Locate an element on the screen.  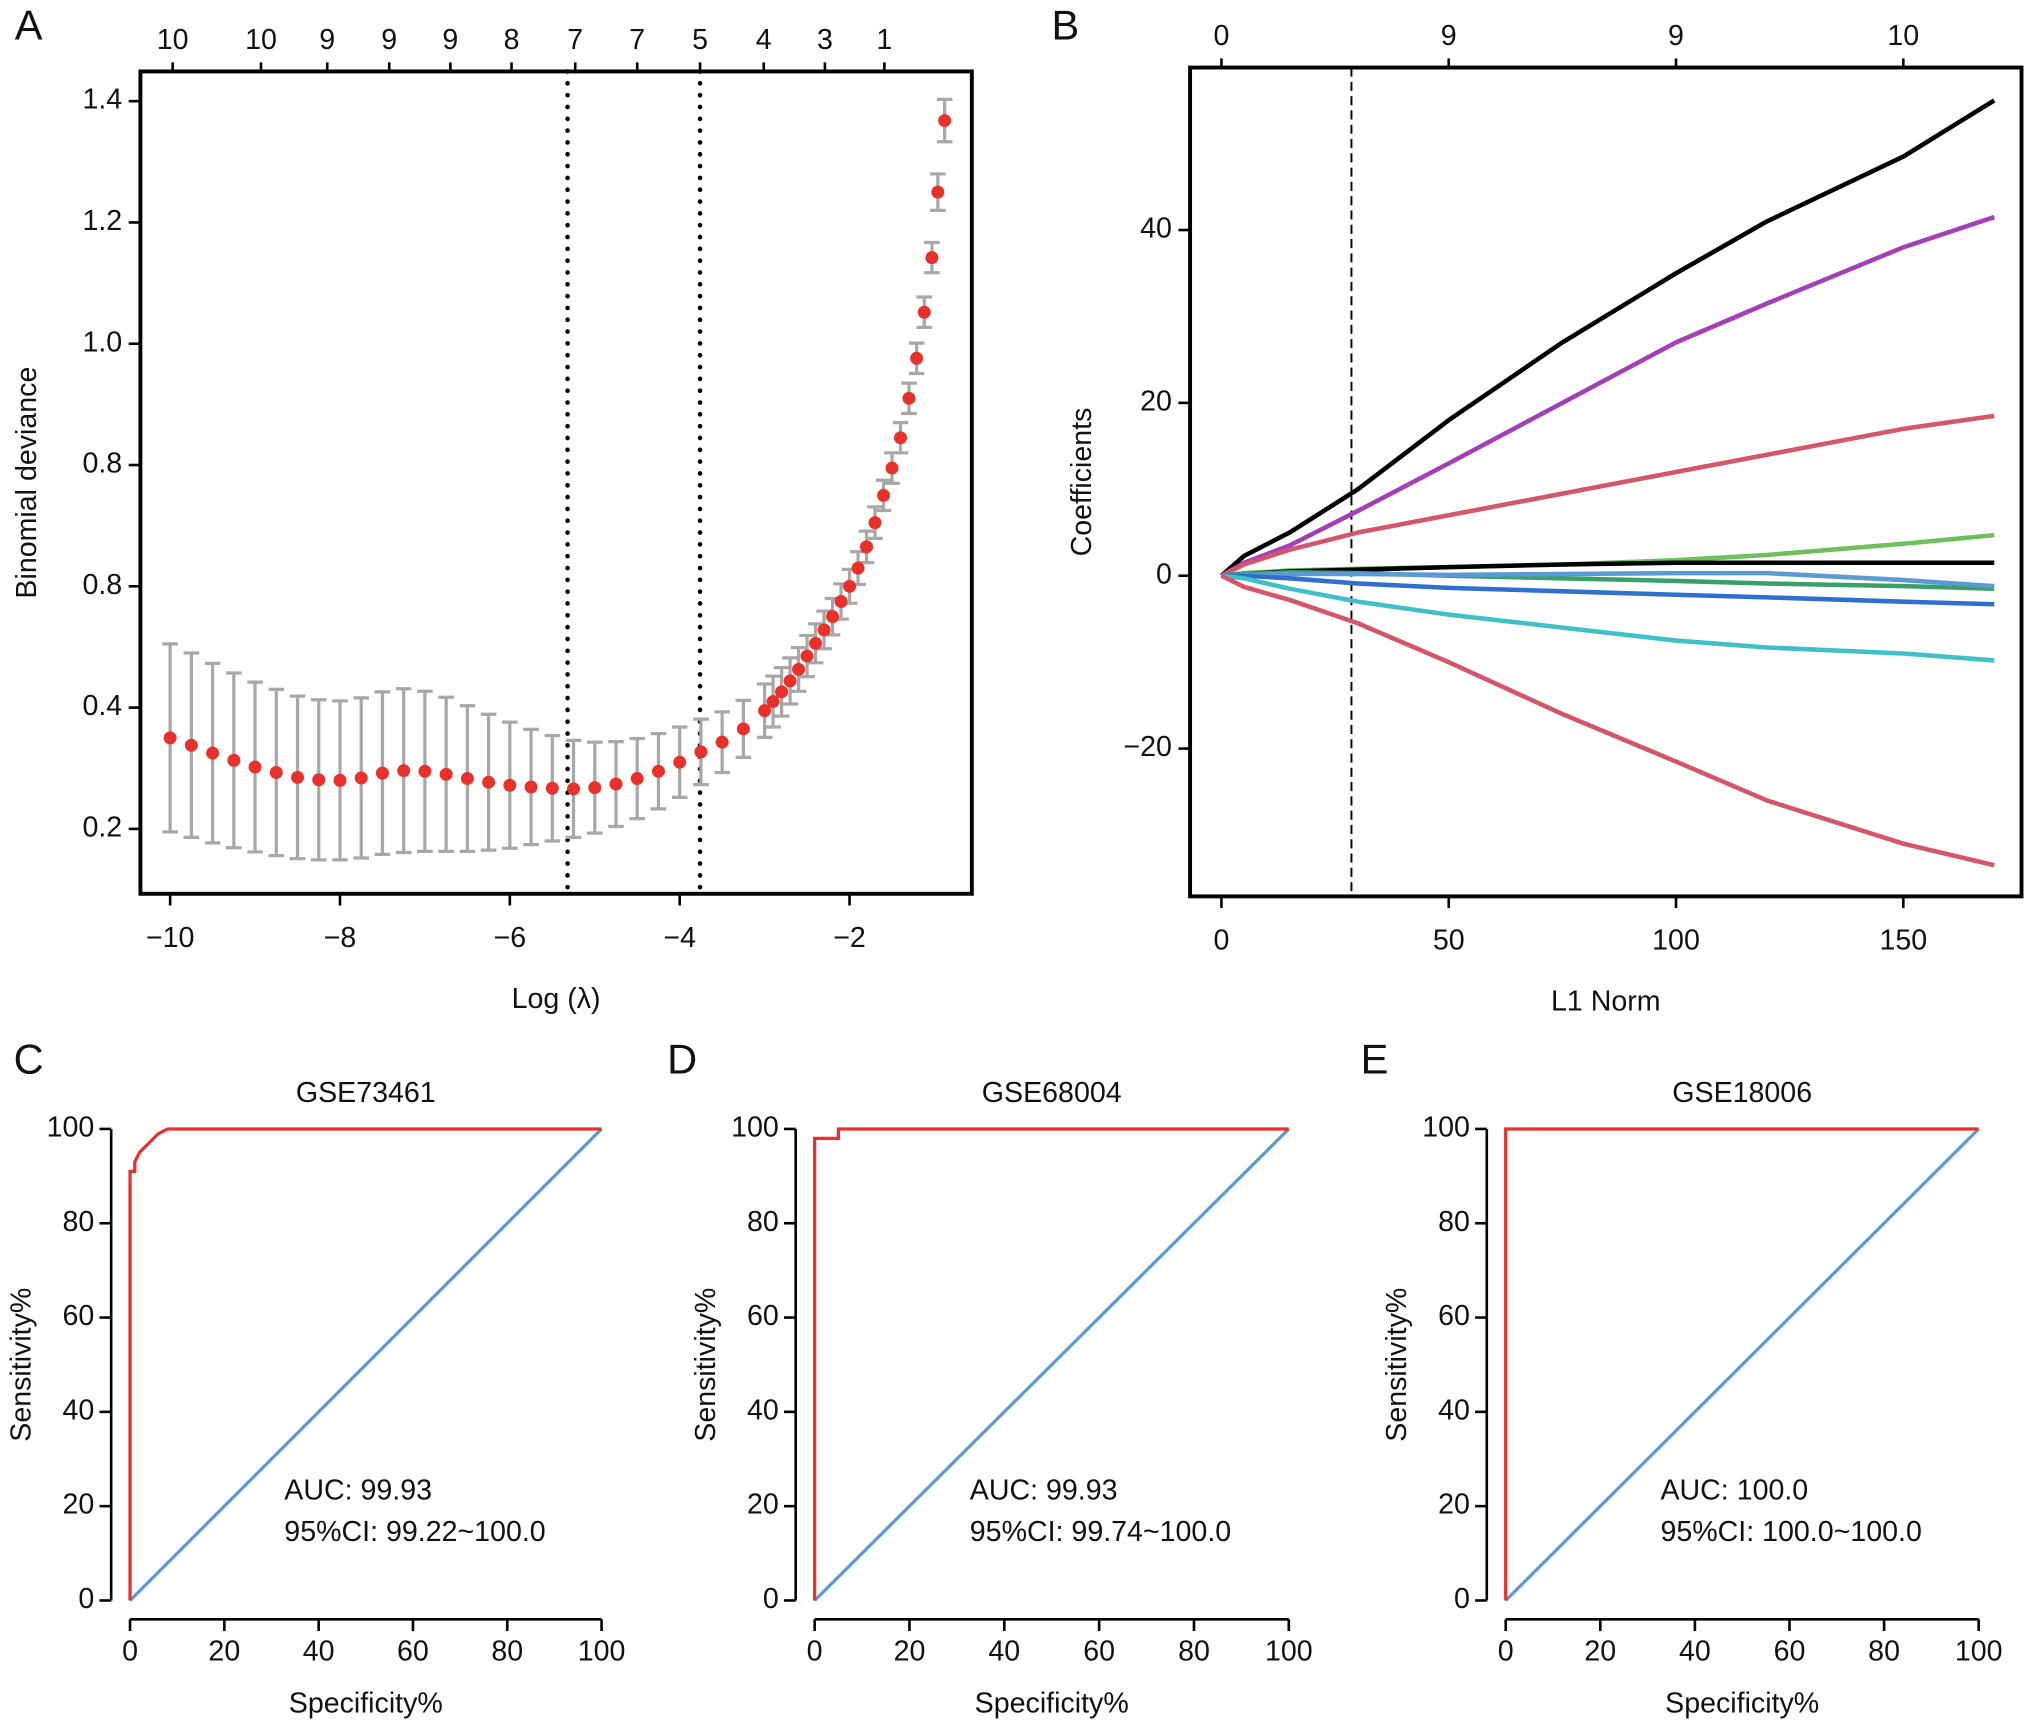
y-tick-label: 1.0 is located at coordinates (102, 342).